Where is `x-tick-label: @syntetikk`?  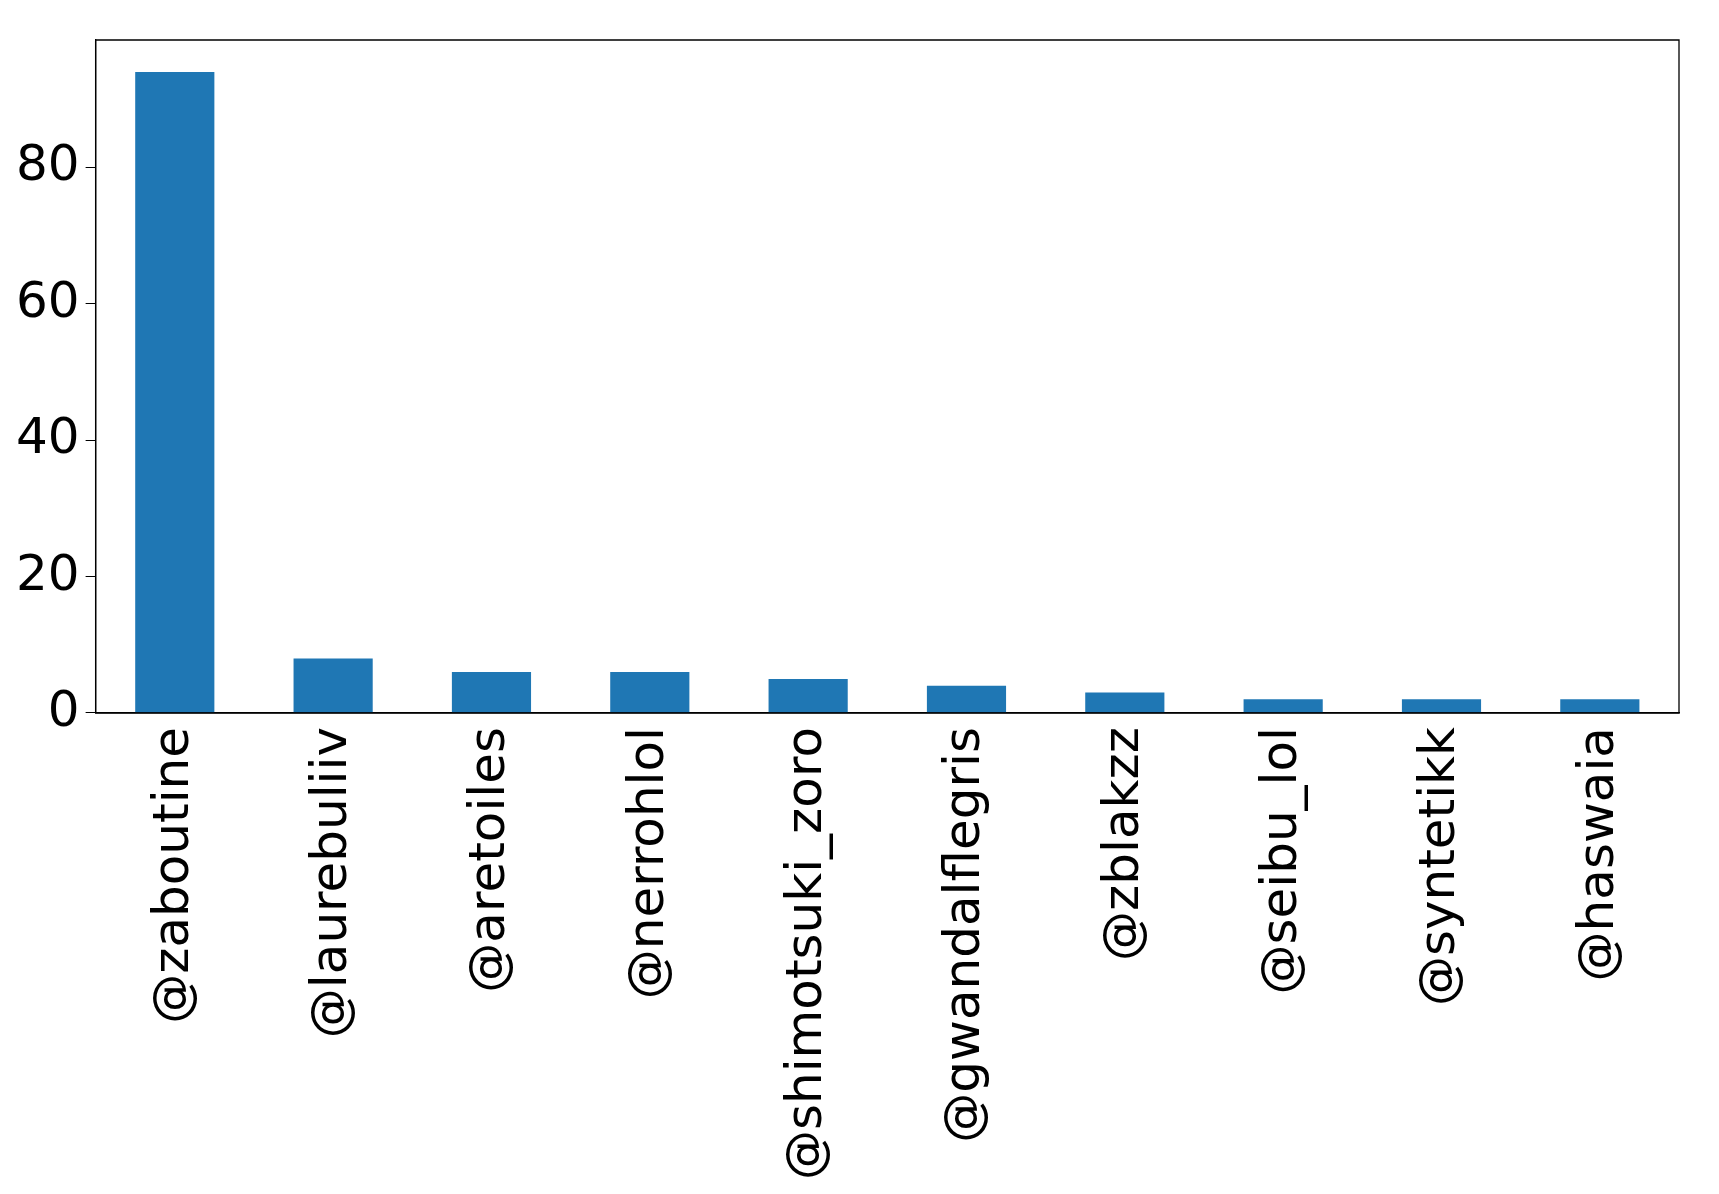 x-tick-label: @syntetikk is located at coordinates (1437, 866).